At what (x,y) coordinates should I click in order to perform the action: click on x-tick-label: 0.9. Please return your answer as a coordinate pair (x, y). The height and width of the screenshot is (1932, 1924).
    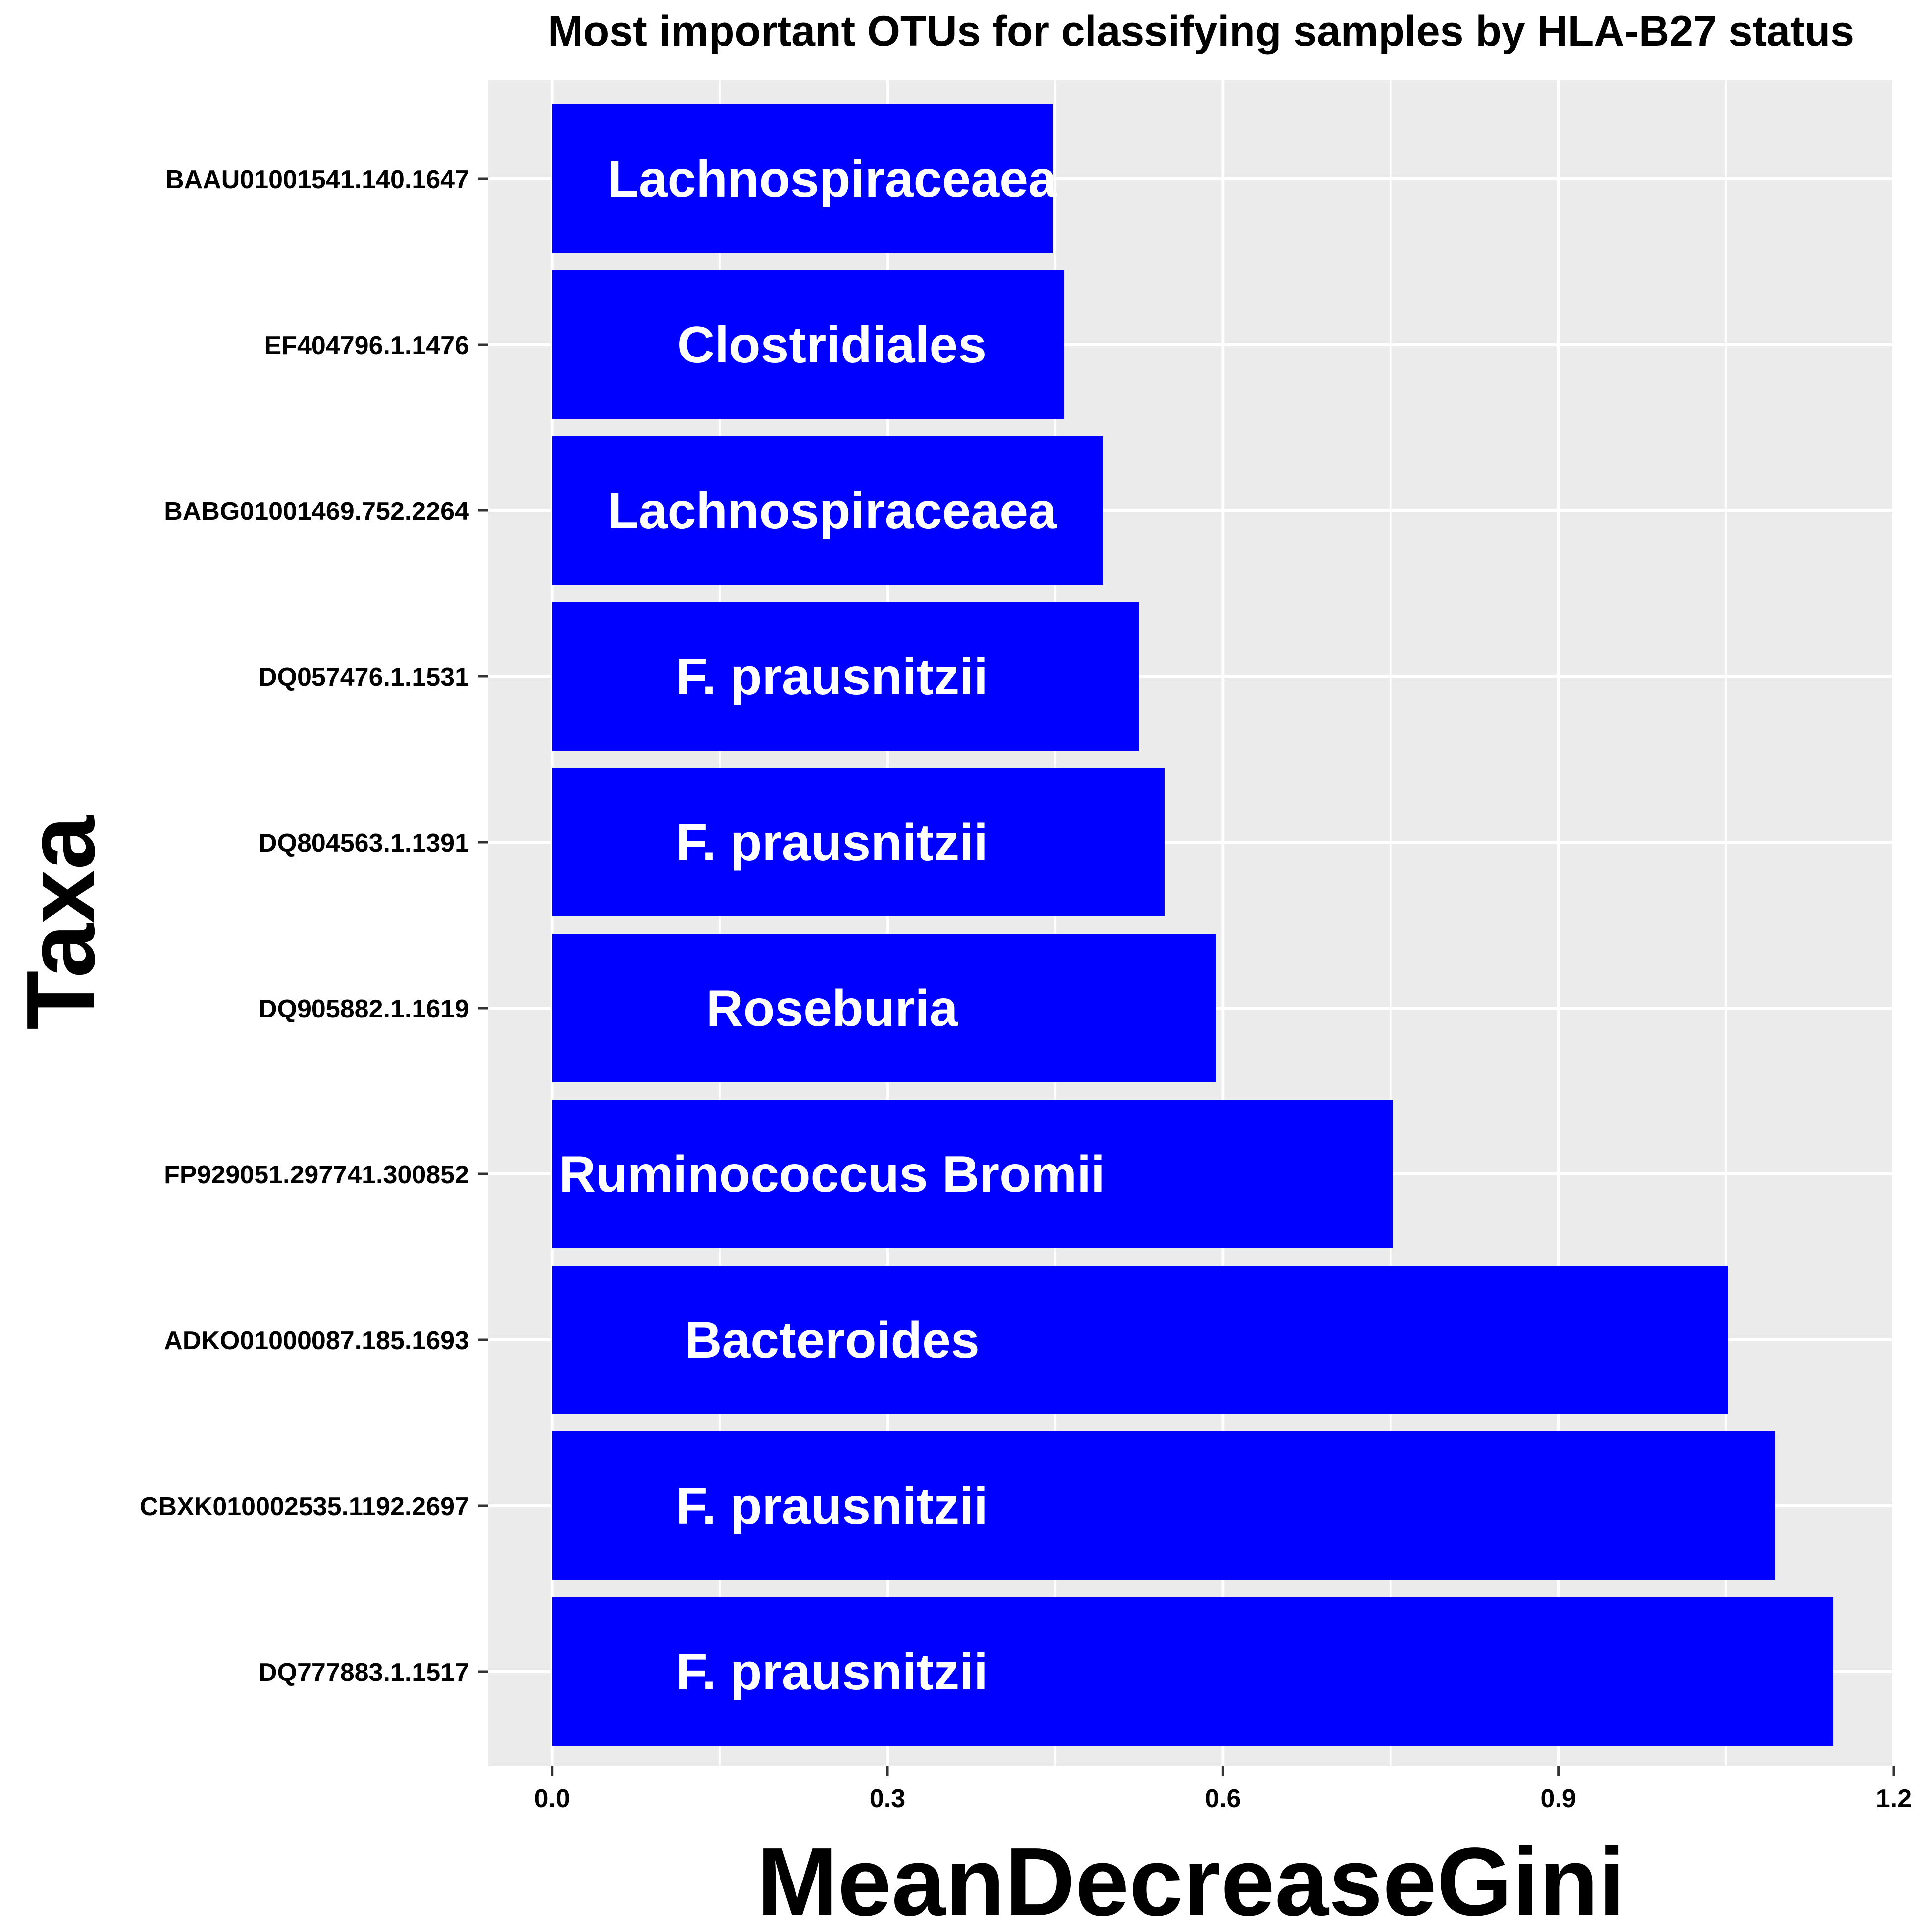
    Looking at the image, I should click on (1558, 1798).